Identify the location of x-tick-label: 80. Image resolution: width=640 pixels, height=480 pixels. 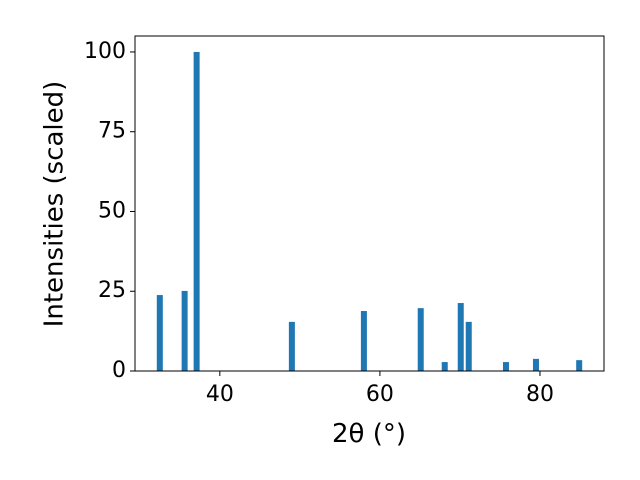
(540, 394).